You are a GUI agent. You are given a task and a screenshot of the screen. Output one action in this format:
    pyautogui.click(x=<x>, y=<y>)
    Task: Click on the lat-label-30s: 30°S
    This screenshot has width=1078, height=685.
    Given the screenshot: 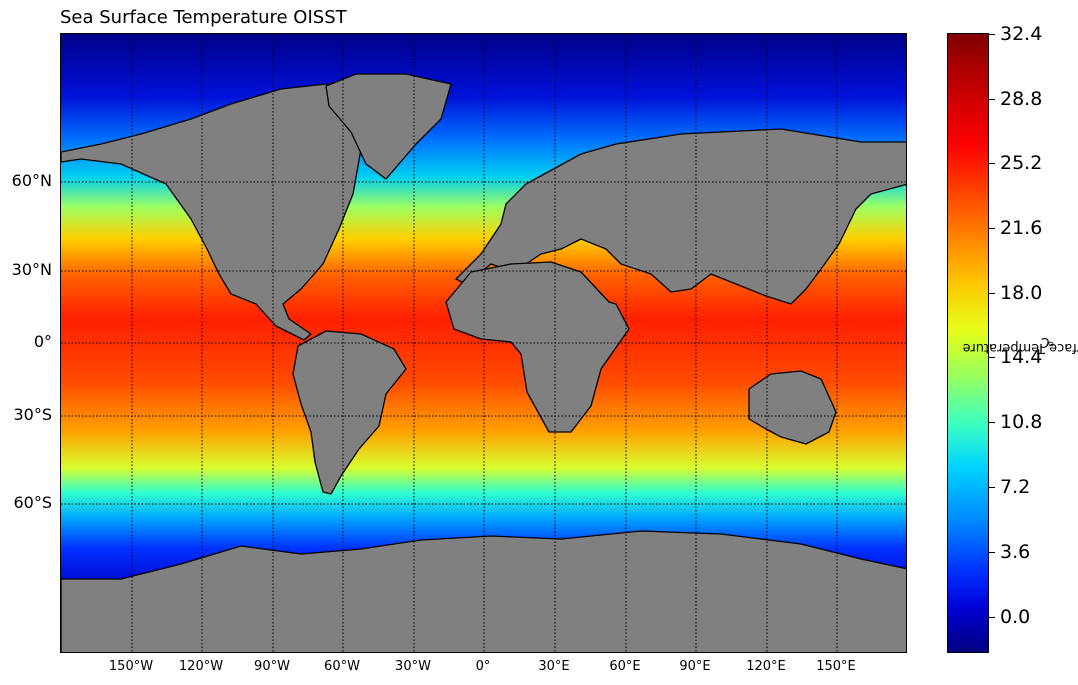 What is the action you would take?
    pyautogui.click(x=32, y=414)
    